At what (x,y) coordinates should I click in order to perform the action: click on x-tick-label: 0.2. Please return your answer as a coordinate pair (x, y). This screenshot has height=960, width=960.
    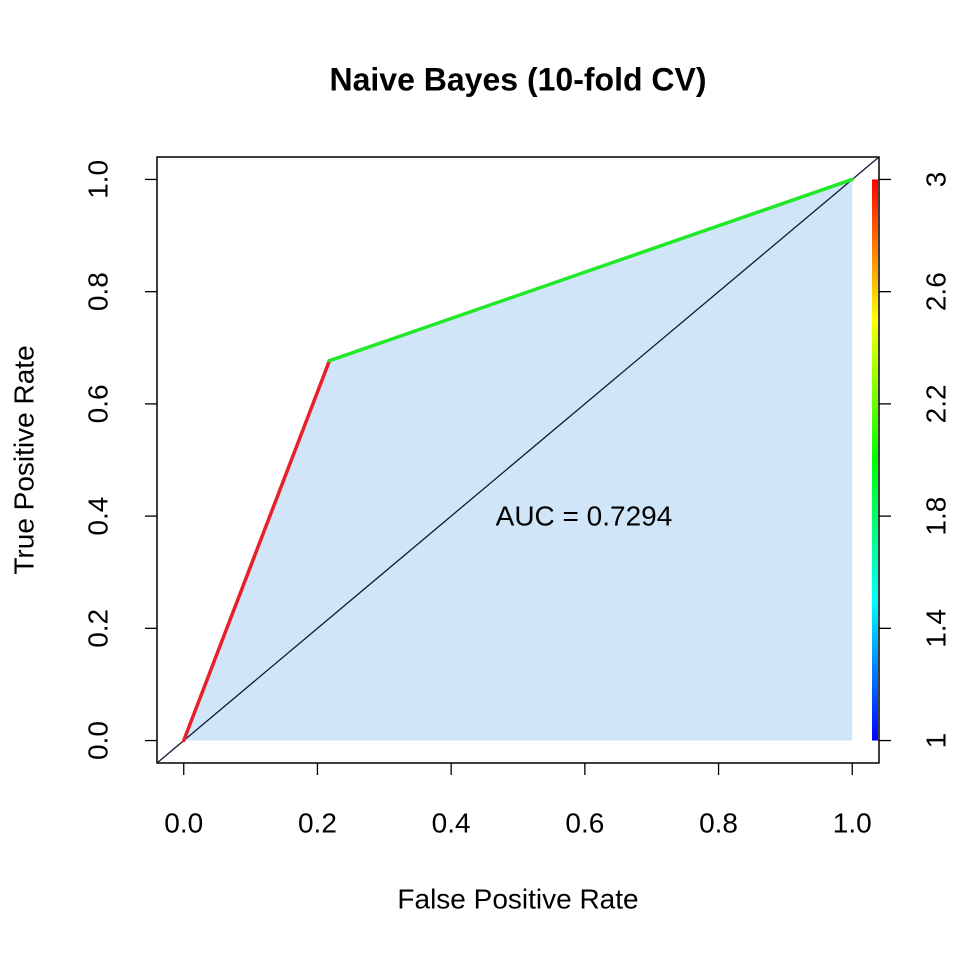
    Looking at the image, I should click on (317, 822).